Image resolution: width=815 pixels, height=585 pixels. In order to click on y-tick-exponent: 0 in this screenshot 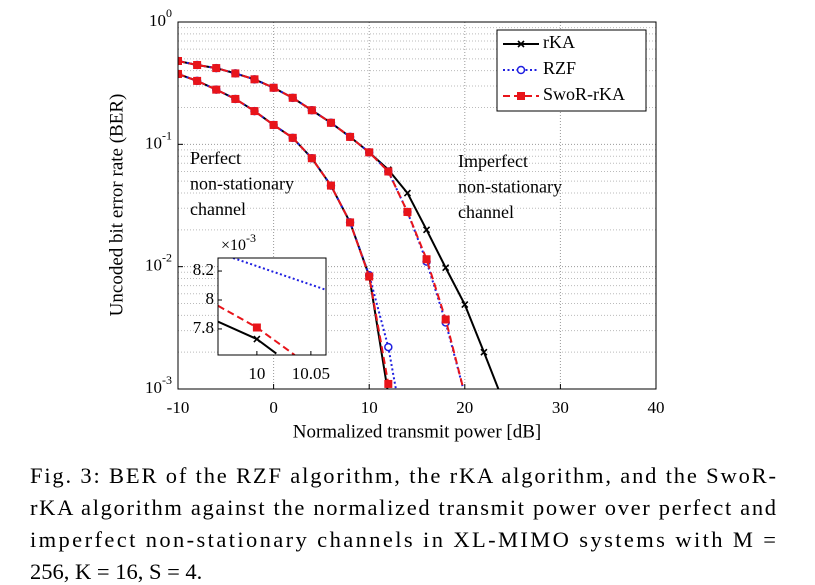, I will do `click(169, 13)`.